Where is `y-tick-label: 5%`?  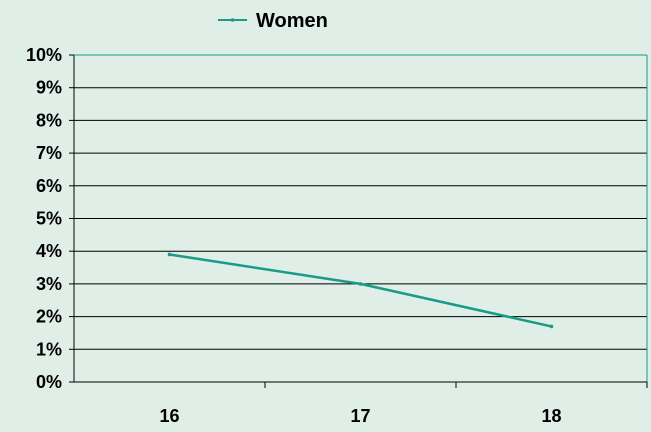
y-tick-label: 5% is located at coordinates (49, 219).